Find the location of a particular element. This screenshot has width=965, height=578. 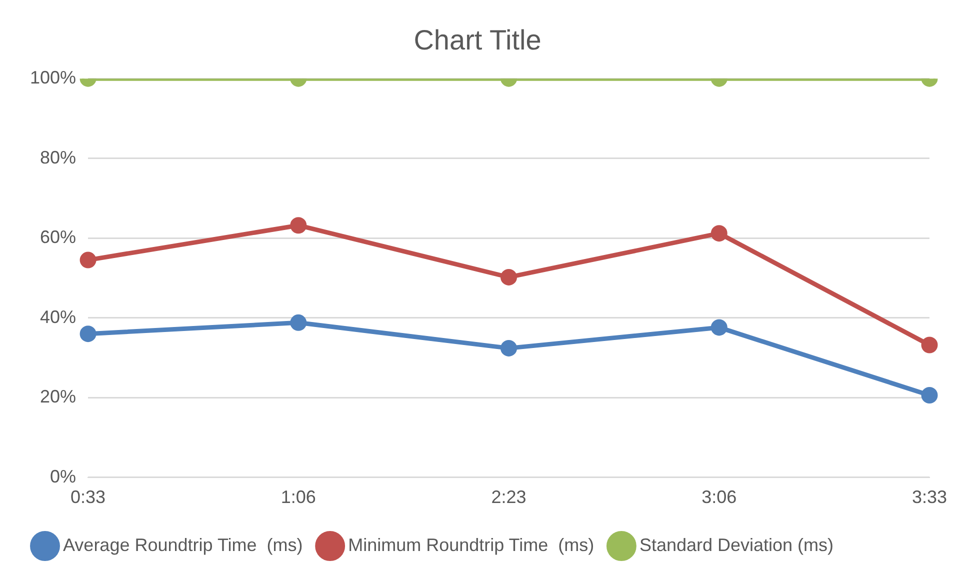

x-tick-label: 1:06 is located at coordinates (298, 497).